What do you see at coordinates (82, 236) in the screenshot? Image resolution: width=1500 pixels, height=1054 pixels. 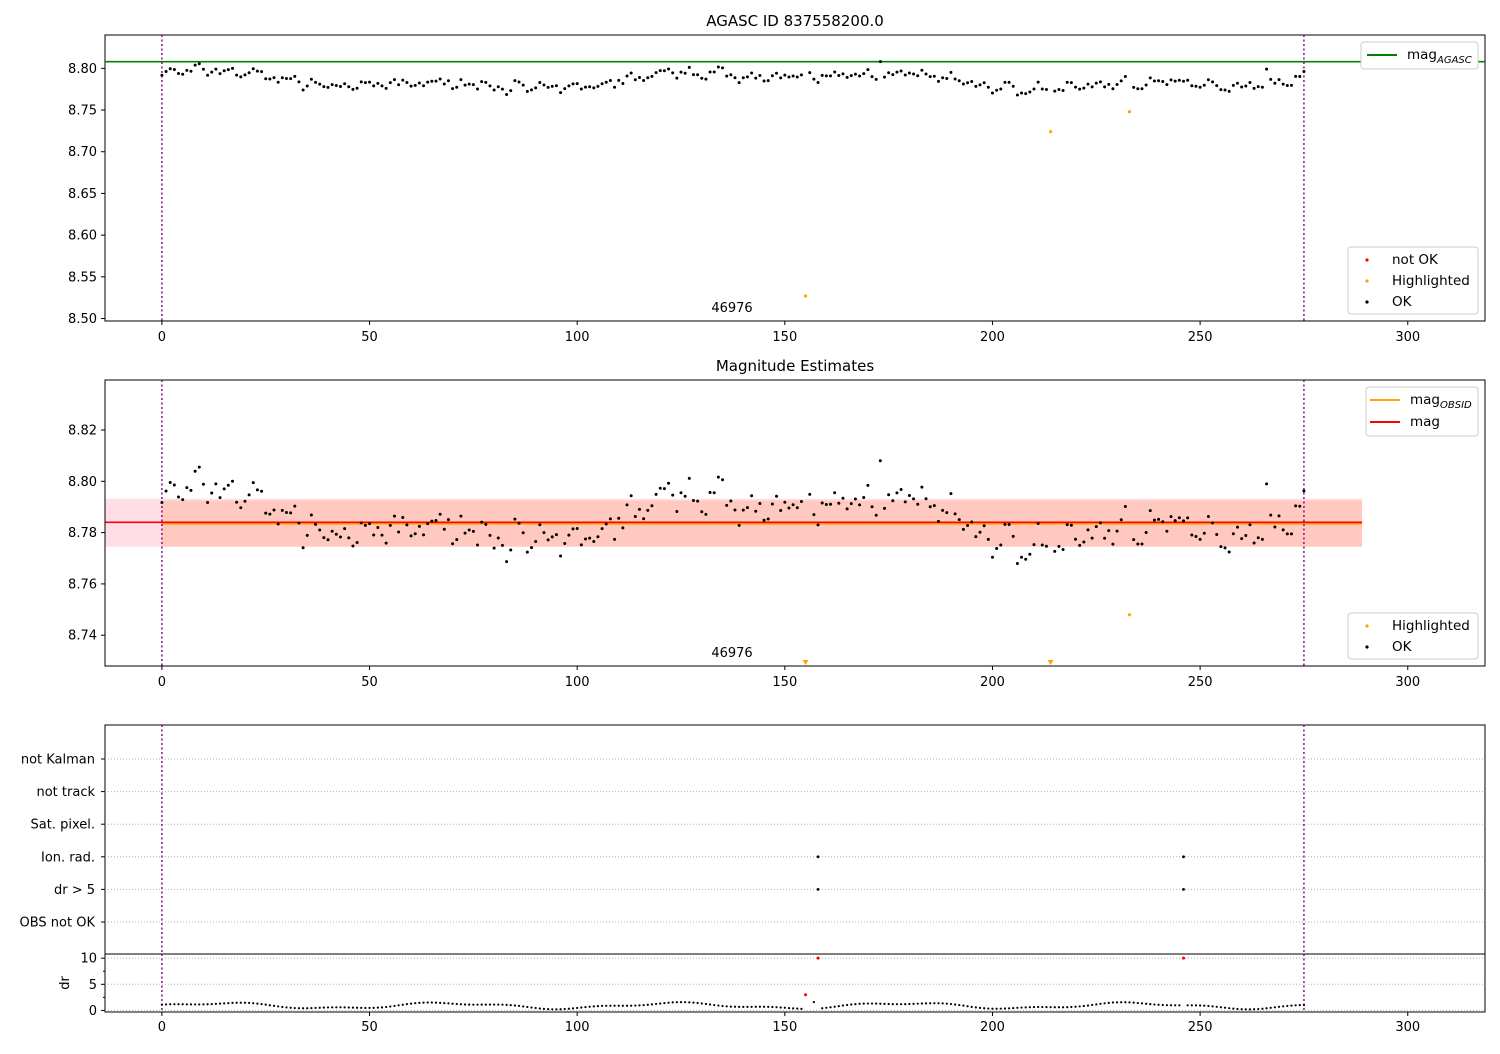 I see `y-tick-label: 8.60` at bounding box center [82, 236].